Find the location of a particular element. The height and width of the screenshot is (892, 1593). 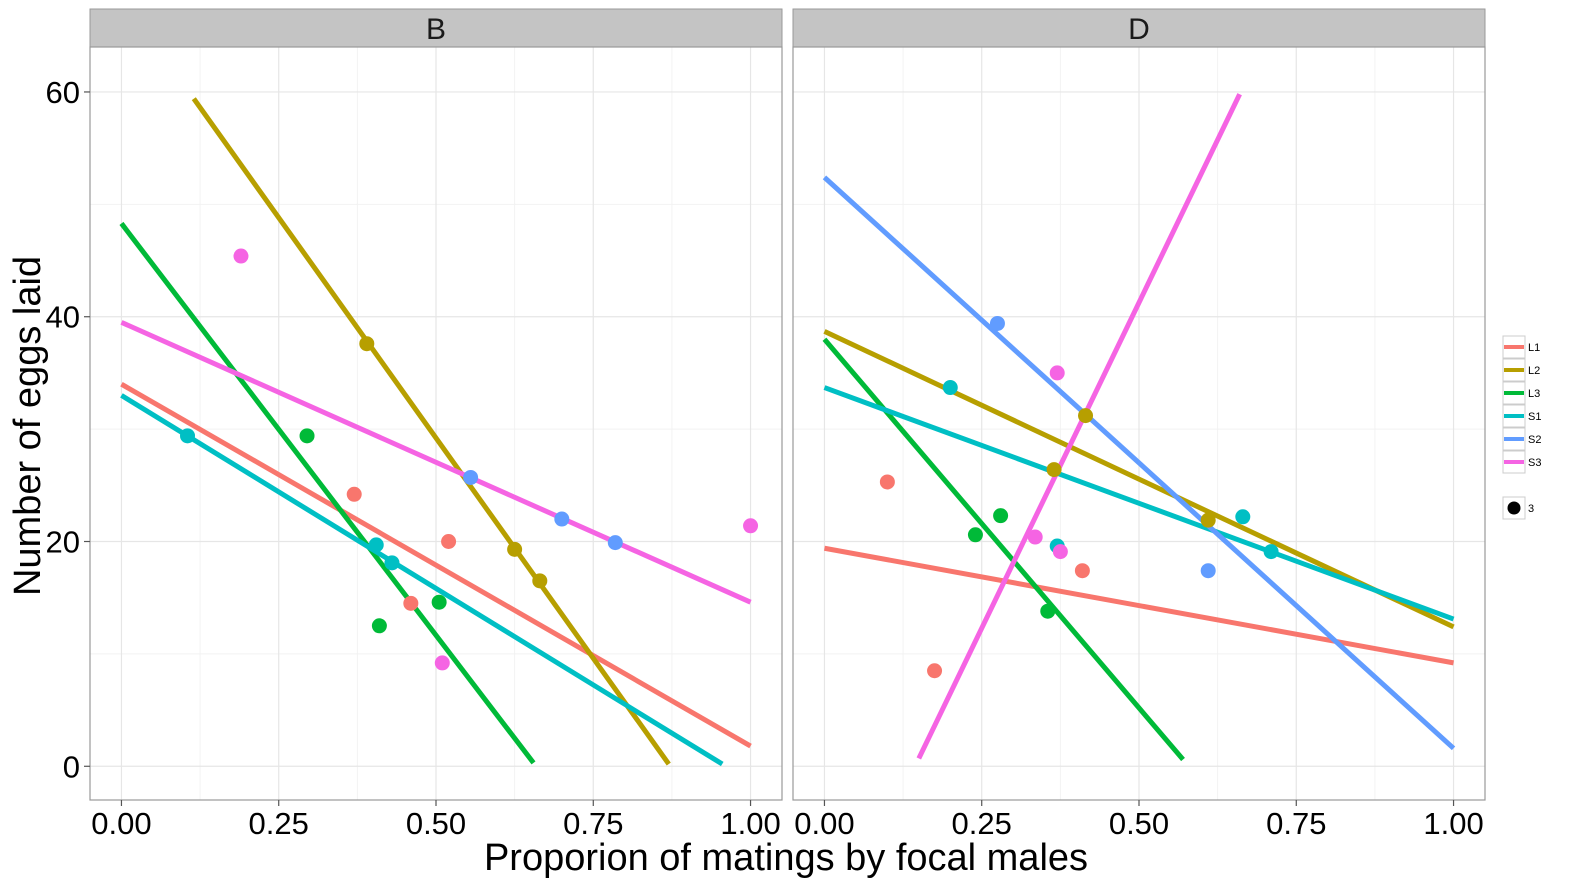

size-legend: 3 is located at coordinates (1518, 508).